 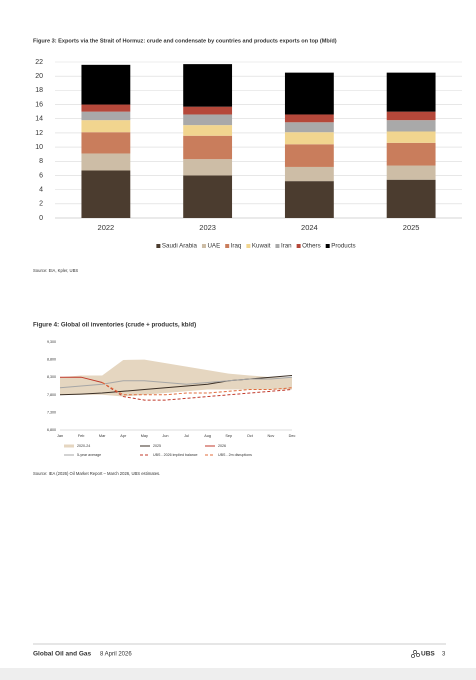 I want to click on y-tick-label: 8,300, so click(x=51, y=377).